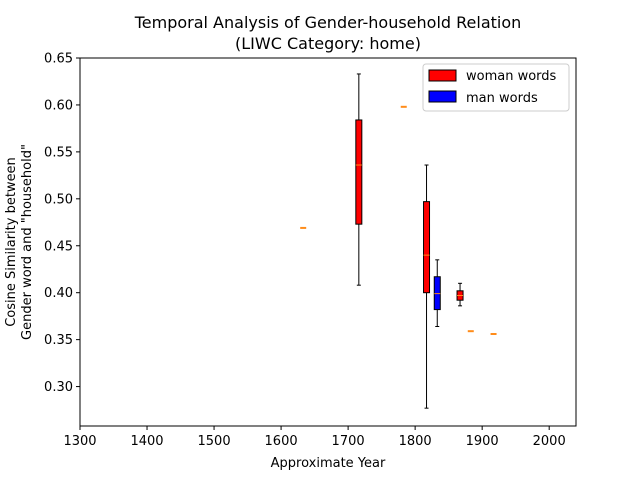 Image resolution: width=640 pixels, height=480 pixels. I want to click on legend: woman words man words, so click(496, 87).